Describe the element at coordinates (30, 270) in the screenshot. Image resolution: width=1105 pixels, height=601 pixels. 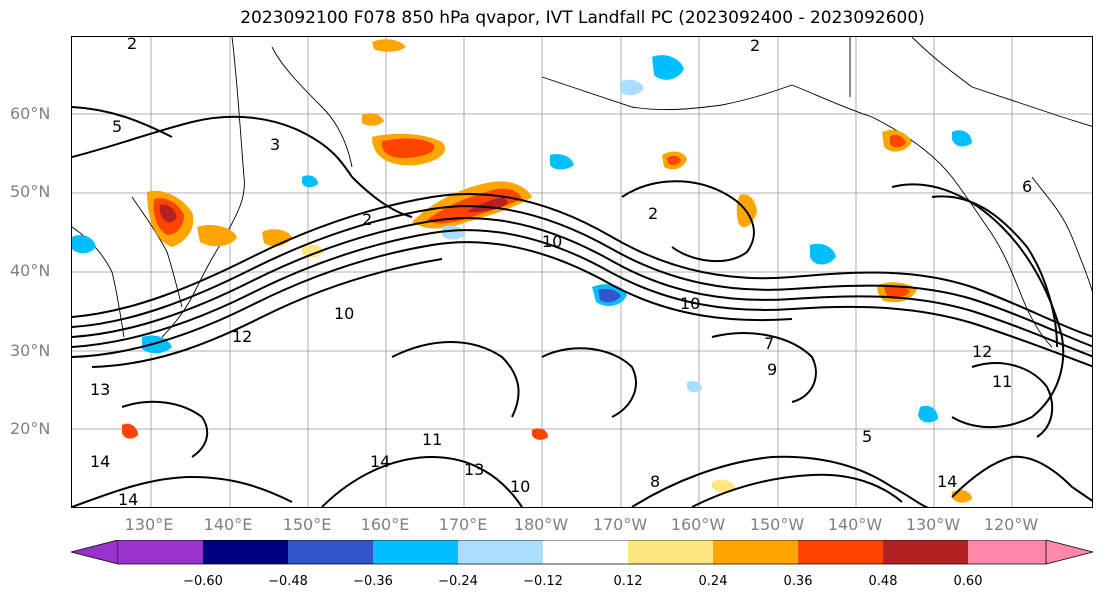
I see `lat-label-40n: 40°N` at that location.